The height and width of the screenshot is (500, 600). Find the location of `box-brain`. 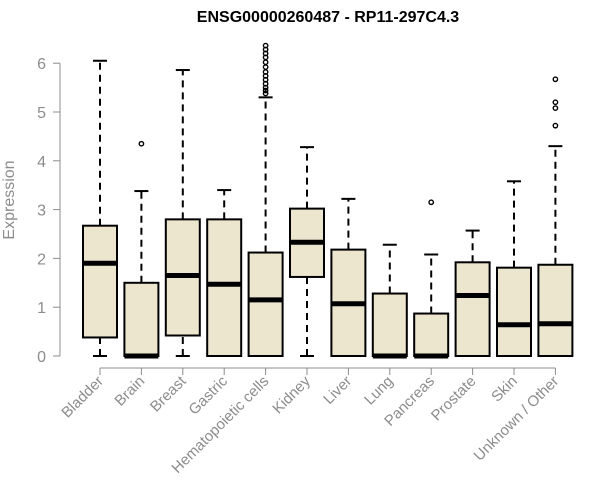

box-brain is located at coordinates (141, 249).